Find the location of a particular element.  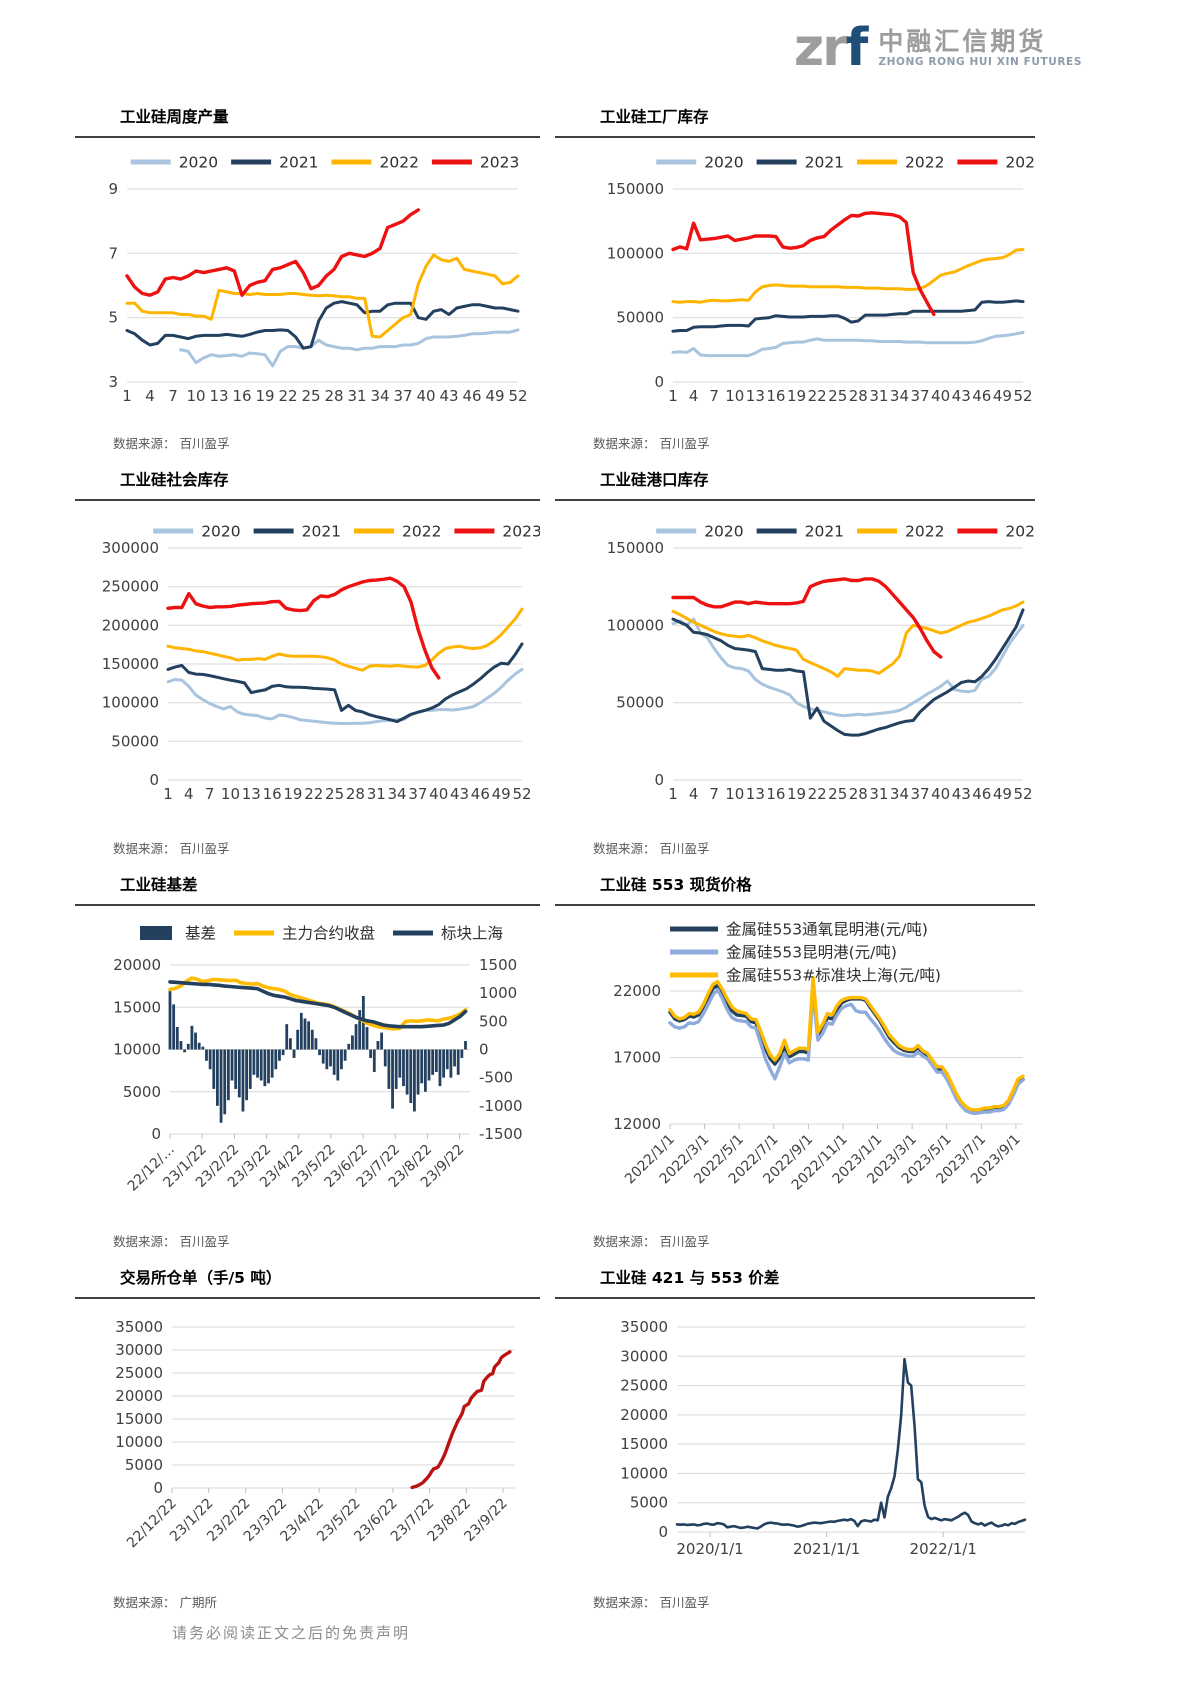

svg-text: -1000 is located at coordinates (501, 1106).